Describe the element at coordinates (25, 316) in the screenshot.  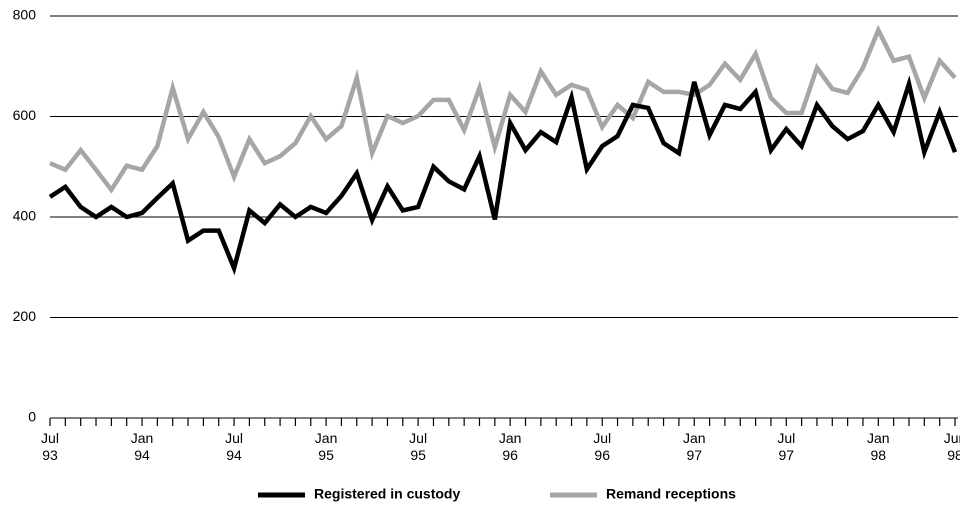
I see `y-tick-label: 200` at that location.